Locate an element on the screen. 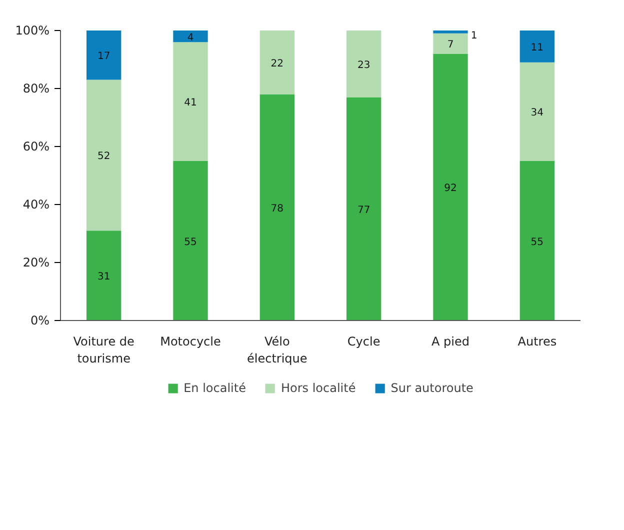  data-label: 4 is located at coordinates (190, 38).